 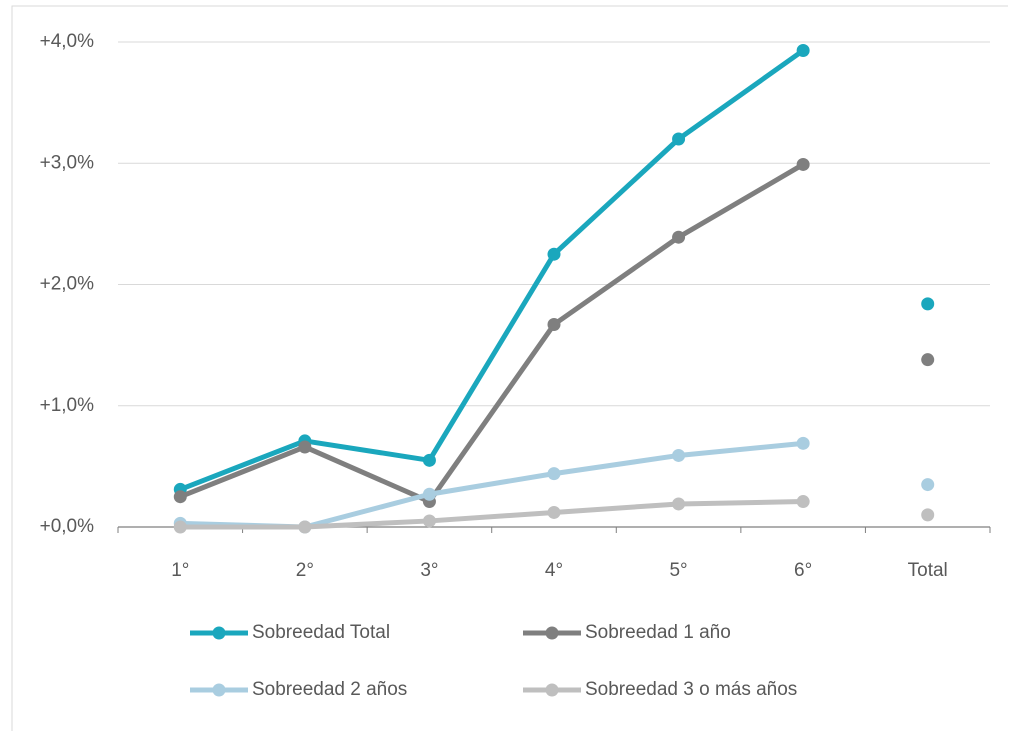 I want to click on legend-label: Sobreedad 2 años, so click(x=329, y=689).